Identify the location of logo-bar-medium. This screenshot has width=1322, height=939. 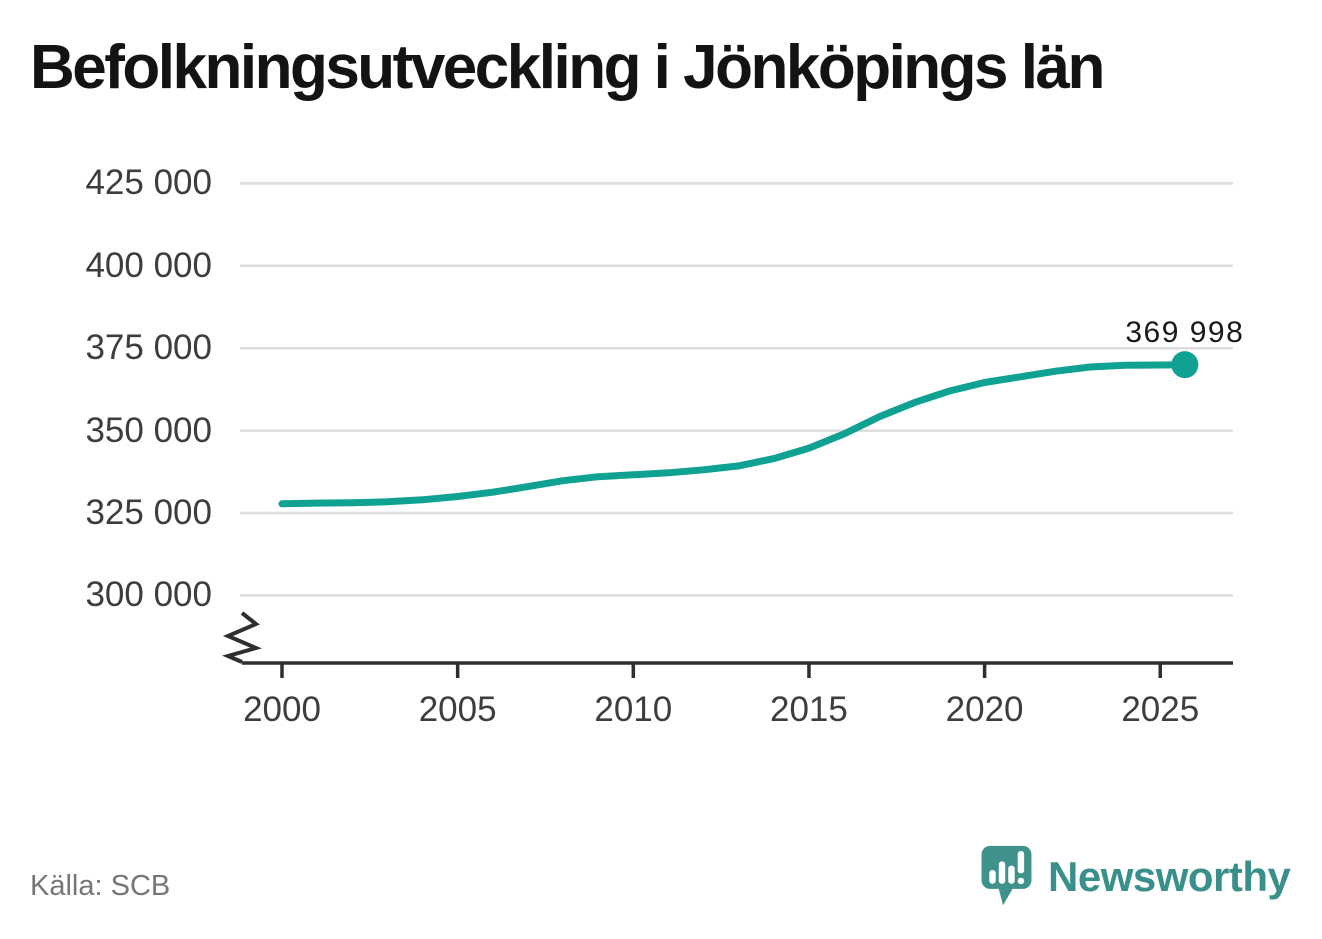
(1011, 874).